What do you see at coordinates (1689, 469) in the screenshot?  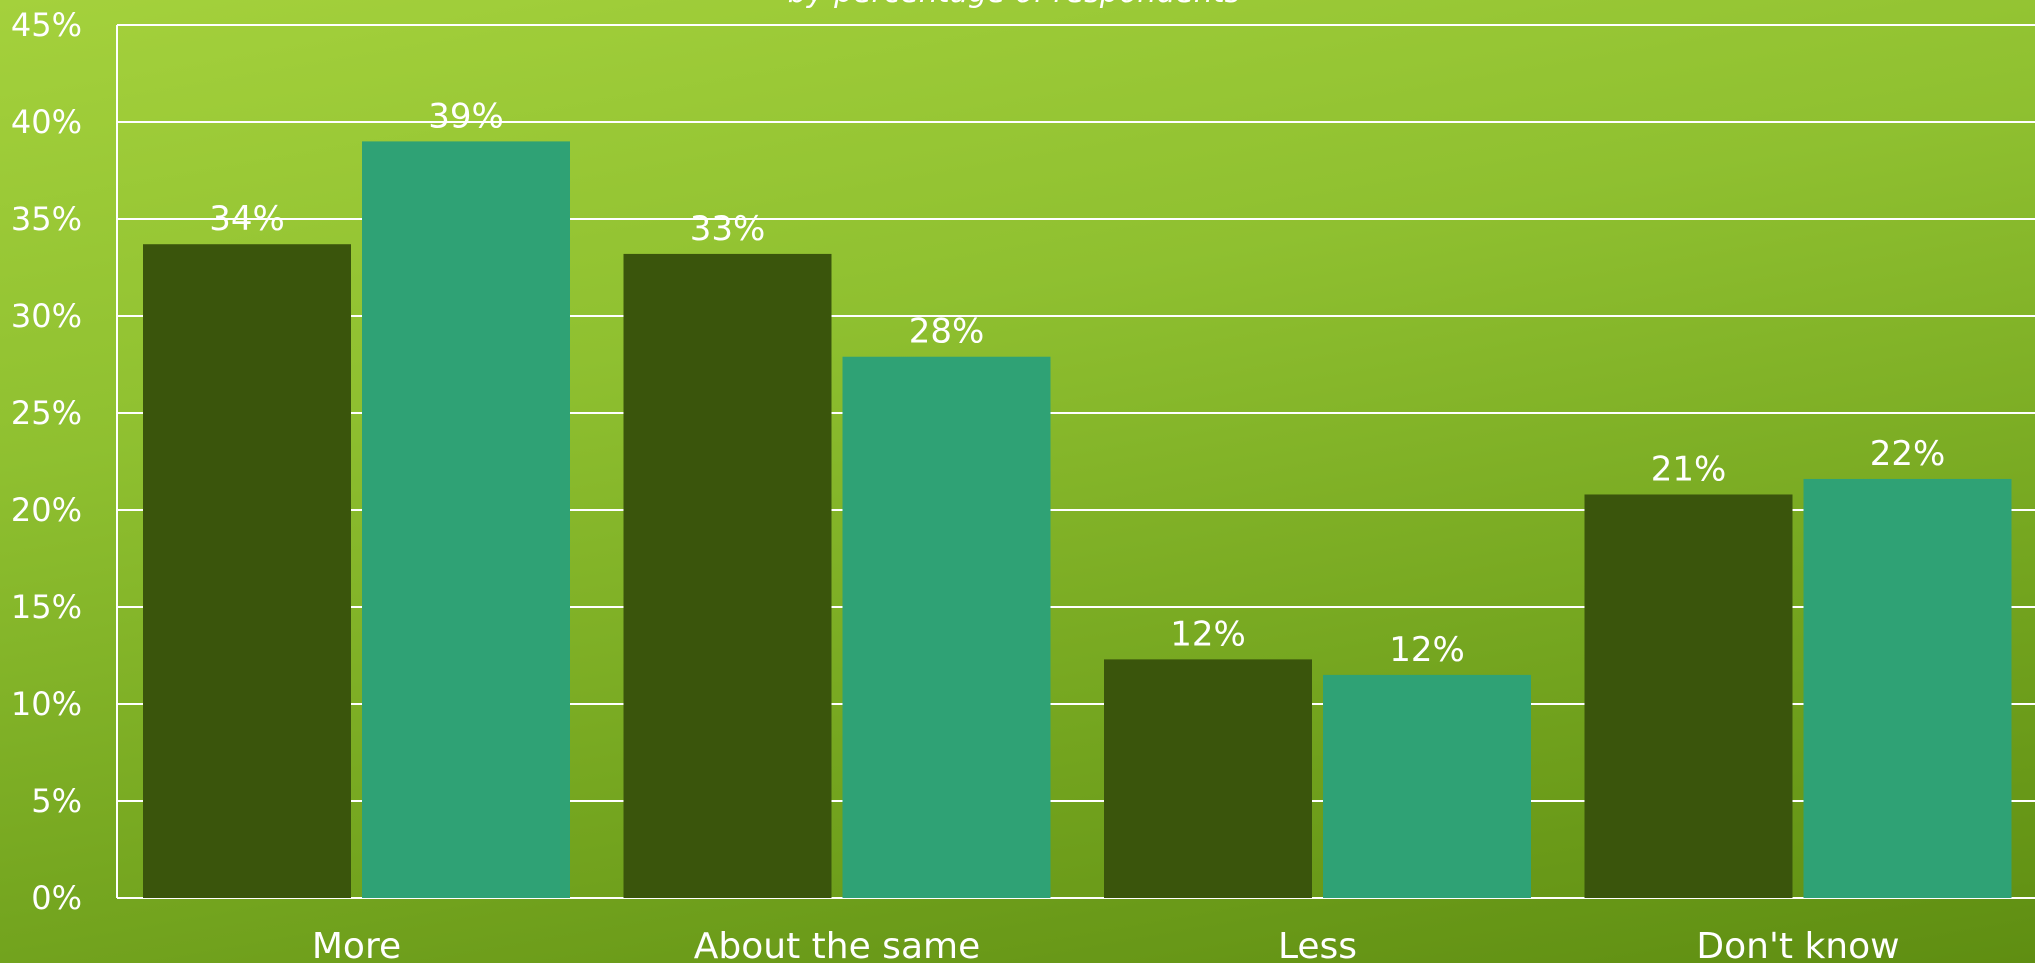 I see `data-label: 21%` at bounding box center [1689, 469].